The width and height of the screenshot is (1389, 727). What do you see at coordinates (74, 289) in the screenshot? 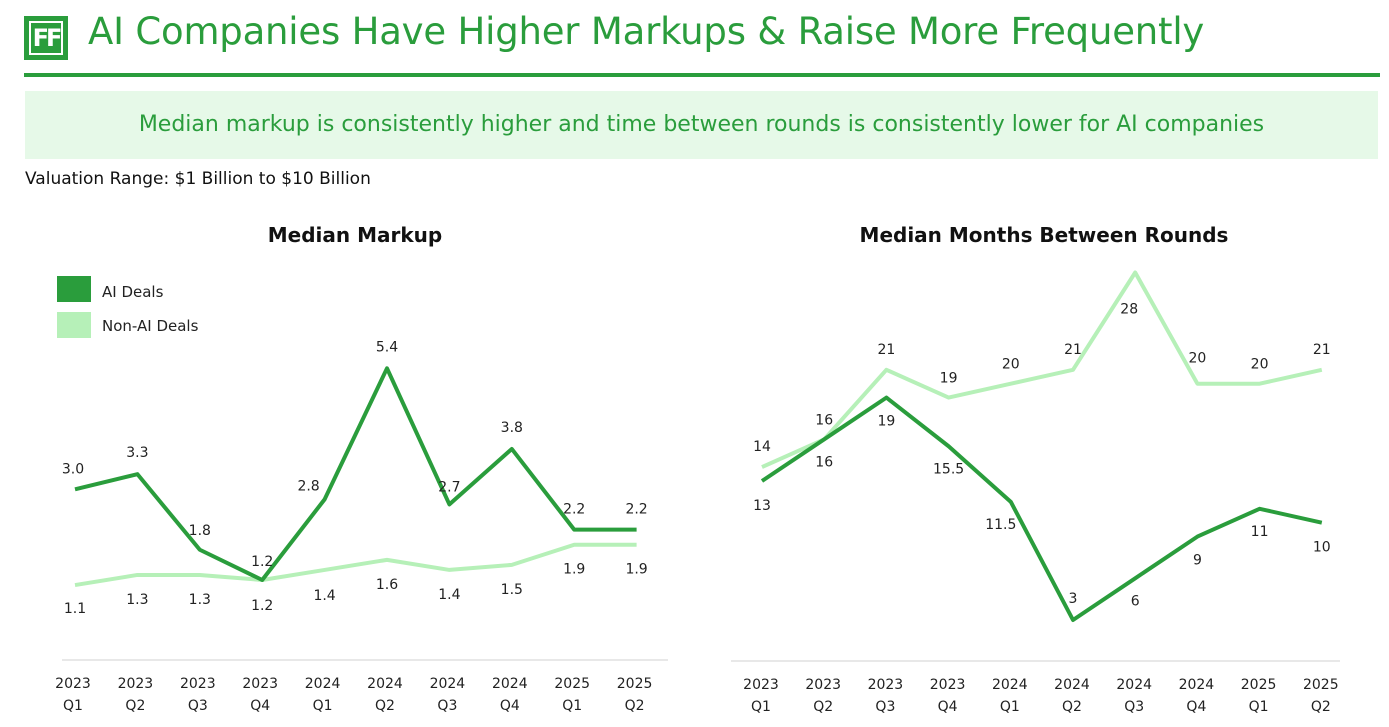
I see `legend-swatch-ai` at bounding box center [74, 289].